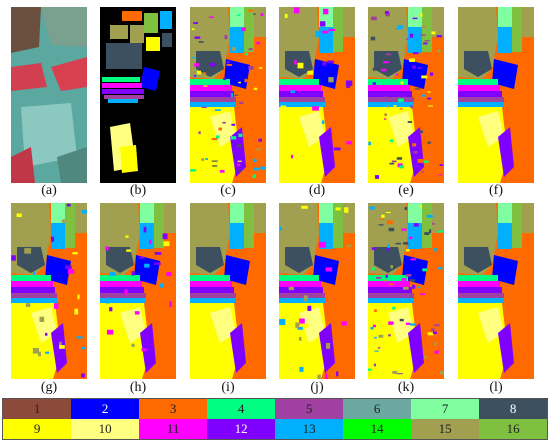  Describe the element at coordinates (26, 30) in the screenshot. I see `fc-brown` at that location.